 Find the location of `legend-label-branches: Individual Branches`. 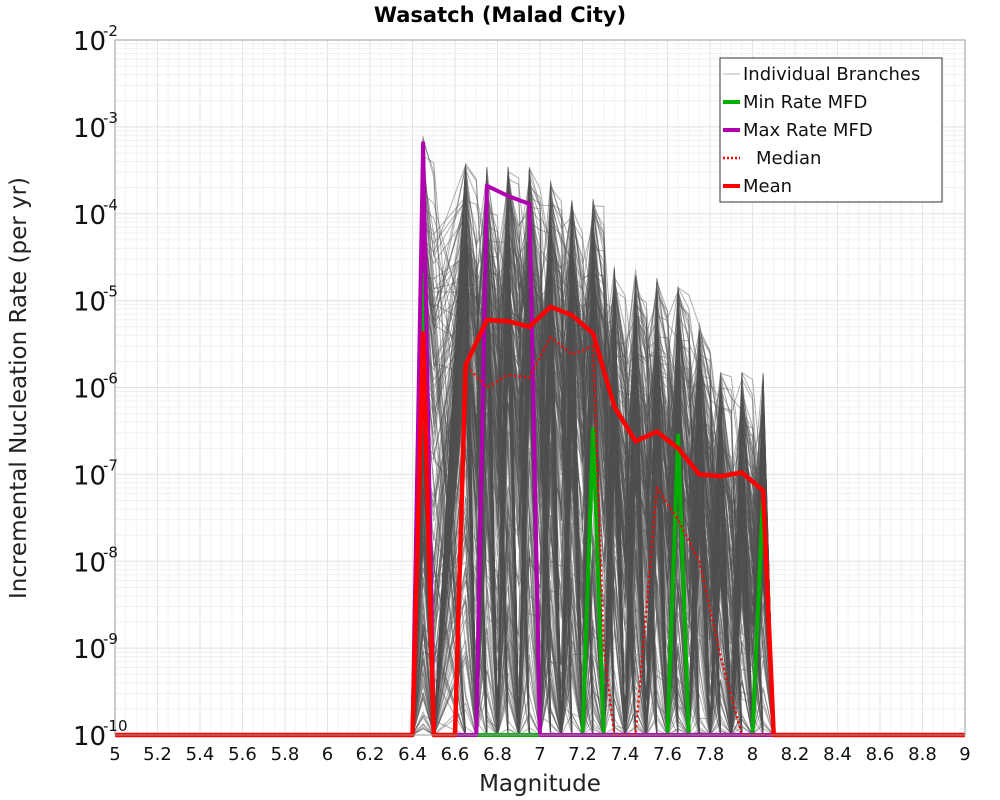

legend-label-branches: Individual Branches is located at coordinates (831, 74).